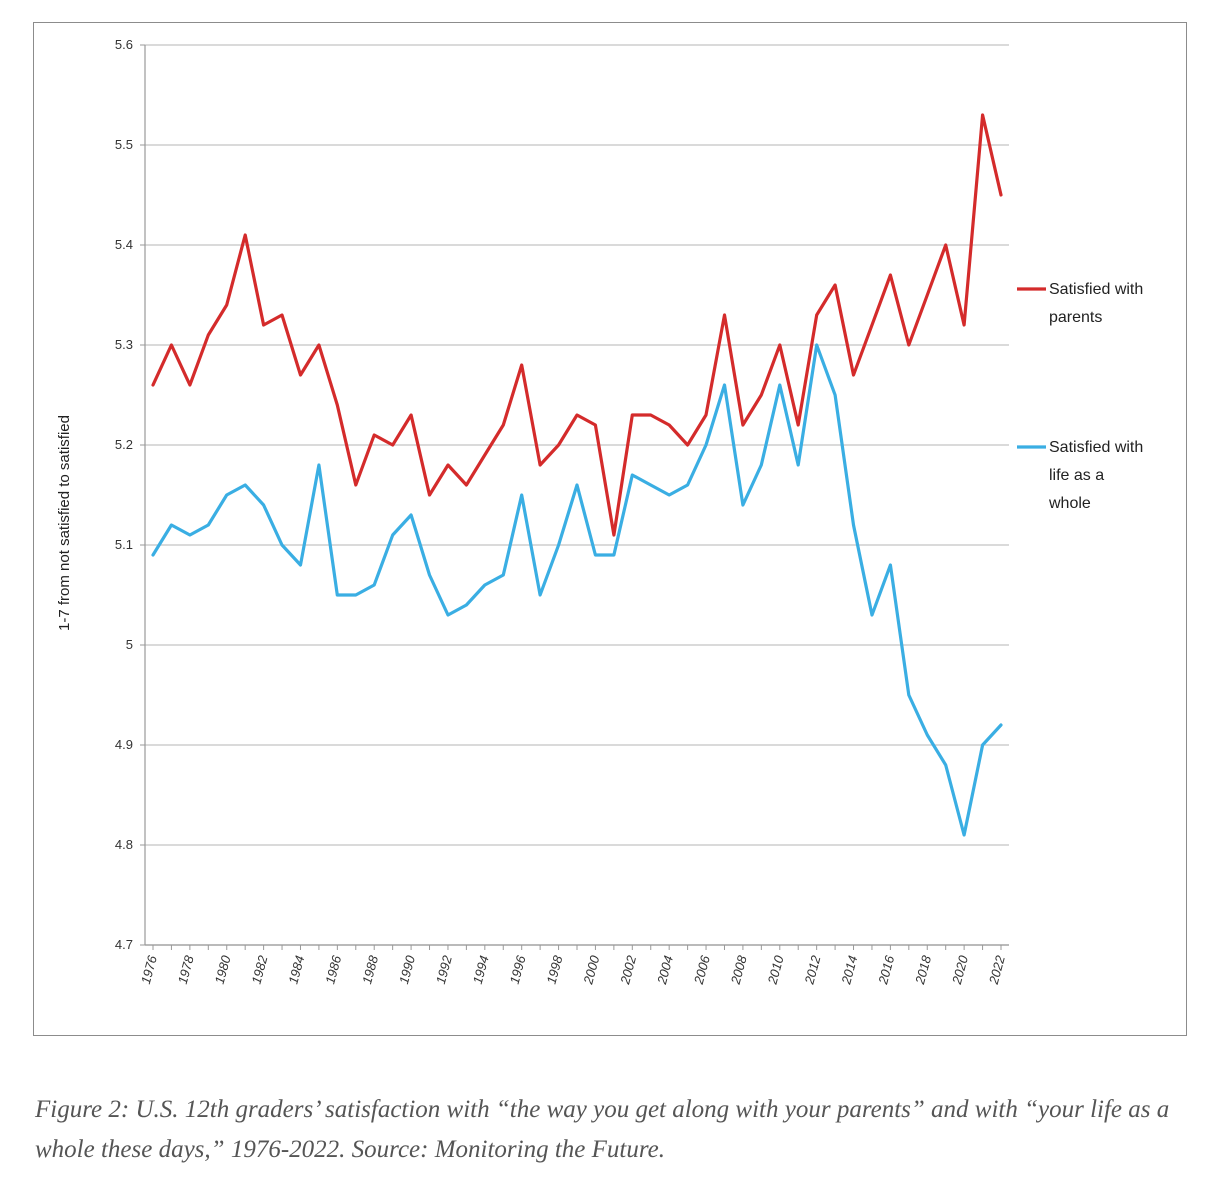 The width and height of the screenshot is (1208, 1194). What do you see at coordinates (923, 970) in the screenshot?
I see `x-tick-label: 2018` at bounding box center [923, 970].